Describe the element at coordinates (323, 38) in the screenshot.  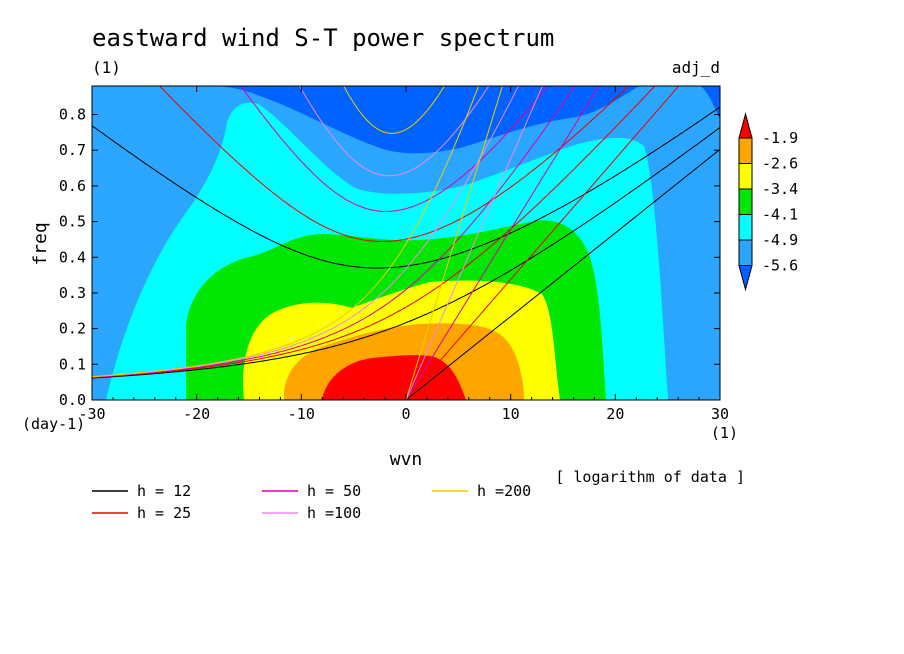
I see `chart-title: eastward wind S-T power spectrum` at that location.